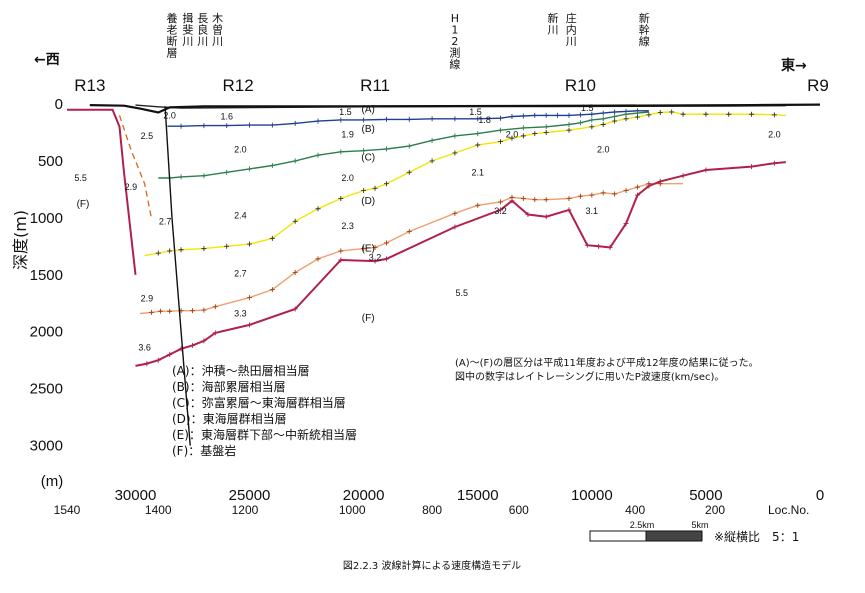 The height and width of the screenshot is (593, 865). Describe the element at coordinates (553, 24) in the screenshot. I see `feature-label: 新川` at that location.